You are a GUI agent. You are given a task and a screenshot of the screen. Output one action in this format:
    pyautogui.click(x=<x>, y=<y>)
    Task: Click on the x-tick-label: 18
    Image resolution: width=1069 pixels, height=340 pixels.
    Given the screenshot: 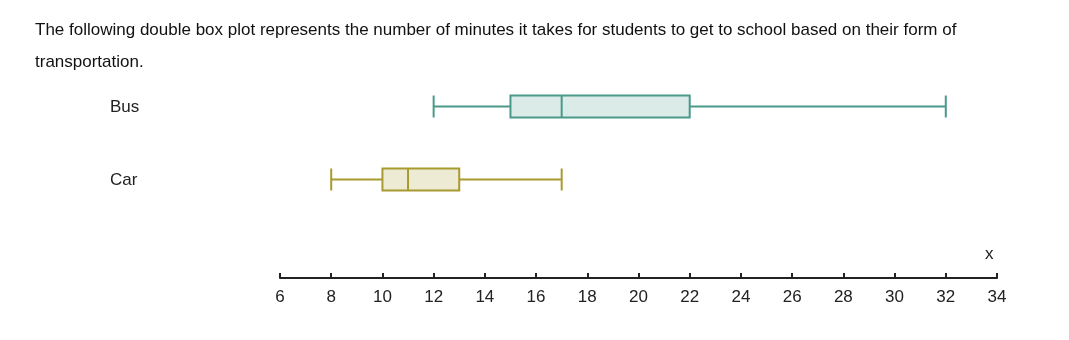 What is the action you would take?
    pyautogui.click(x=587, y=296)
    